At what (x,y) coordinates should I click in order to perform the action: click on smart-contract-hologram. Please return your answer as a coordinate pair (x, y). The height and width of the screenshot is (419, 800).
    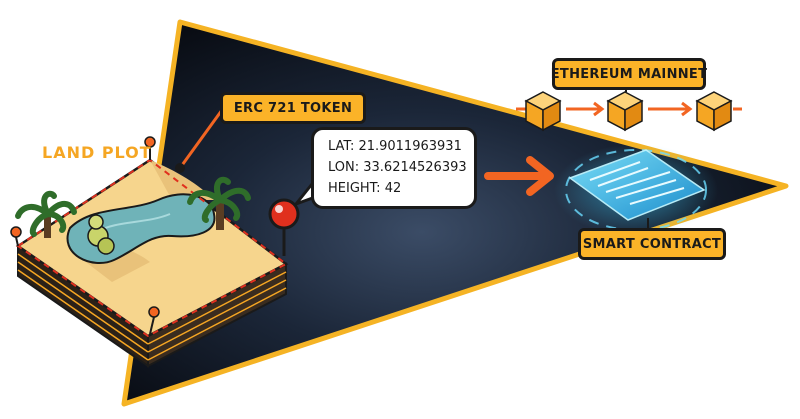
    Looking at the image, I should click on (636, 190).